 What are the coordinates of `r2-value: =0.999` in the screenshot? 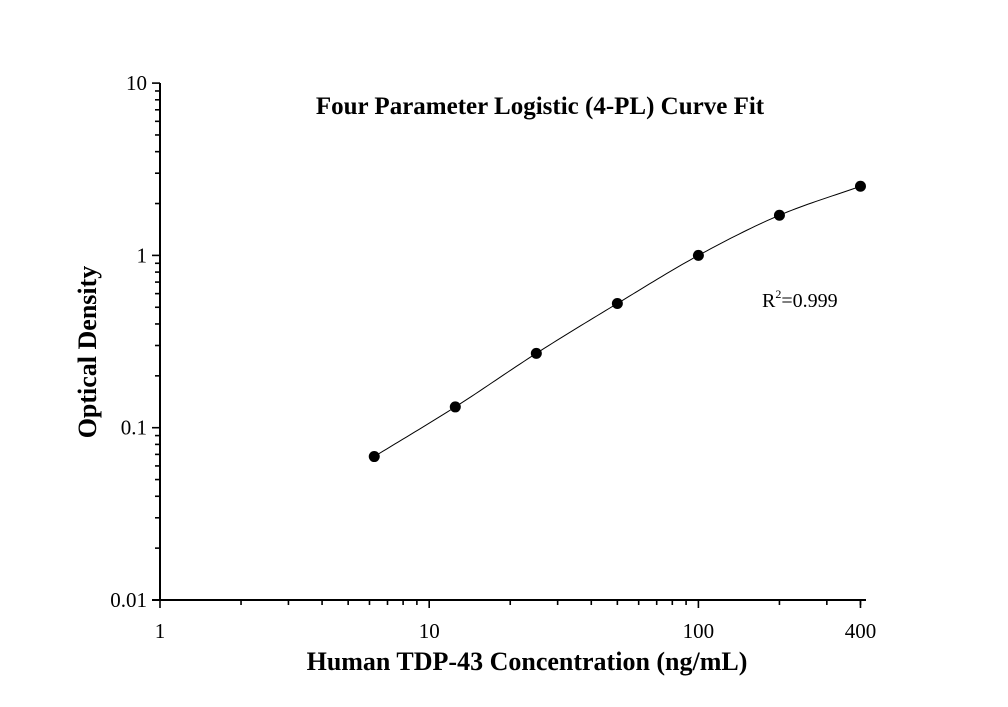 It's located at (809, 301).